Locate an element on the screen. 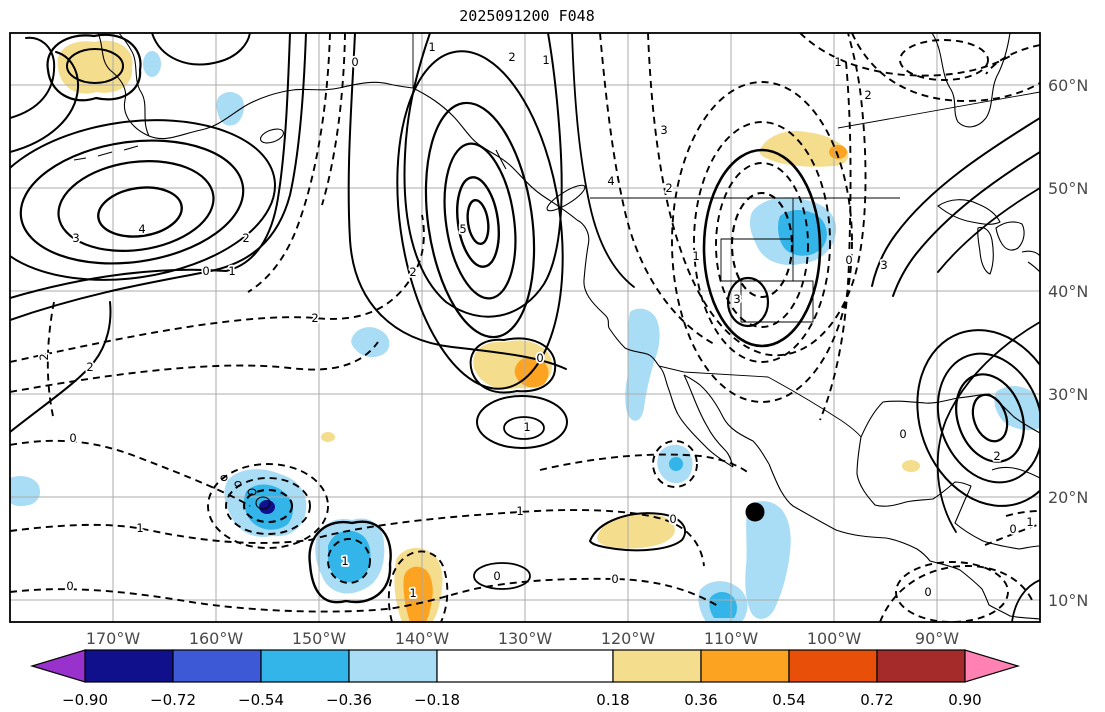  shade-navy-blob is located at coordinates (267, 507).